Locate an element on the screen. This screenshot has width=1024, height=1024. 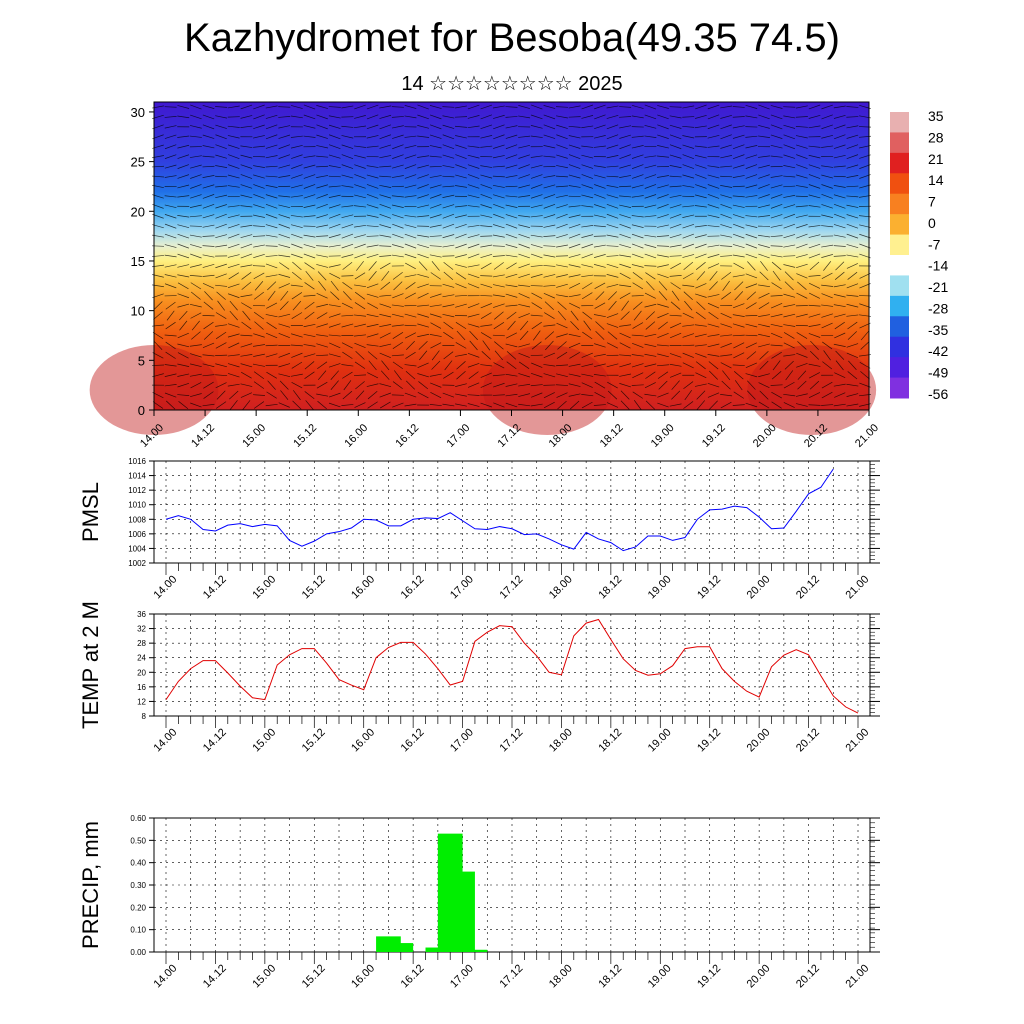
x-tick-label: 21.00 is located at coordinates (857, 976).